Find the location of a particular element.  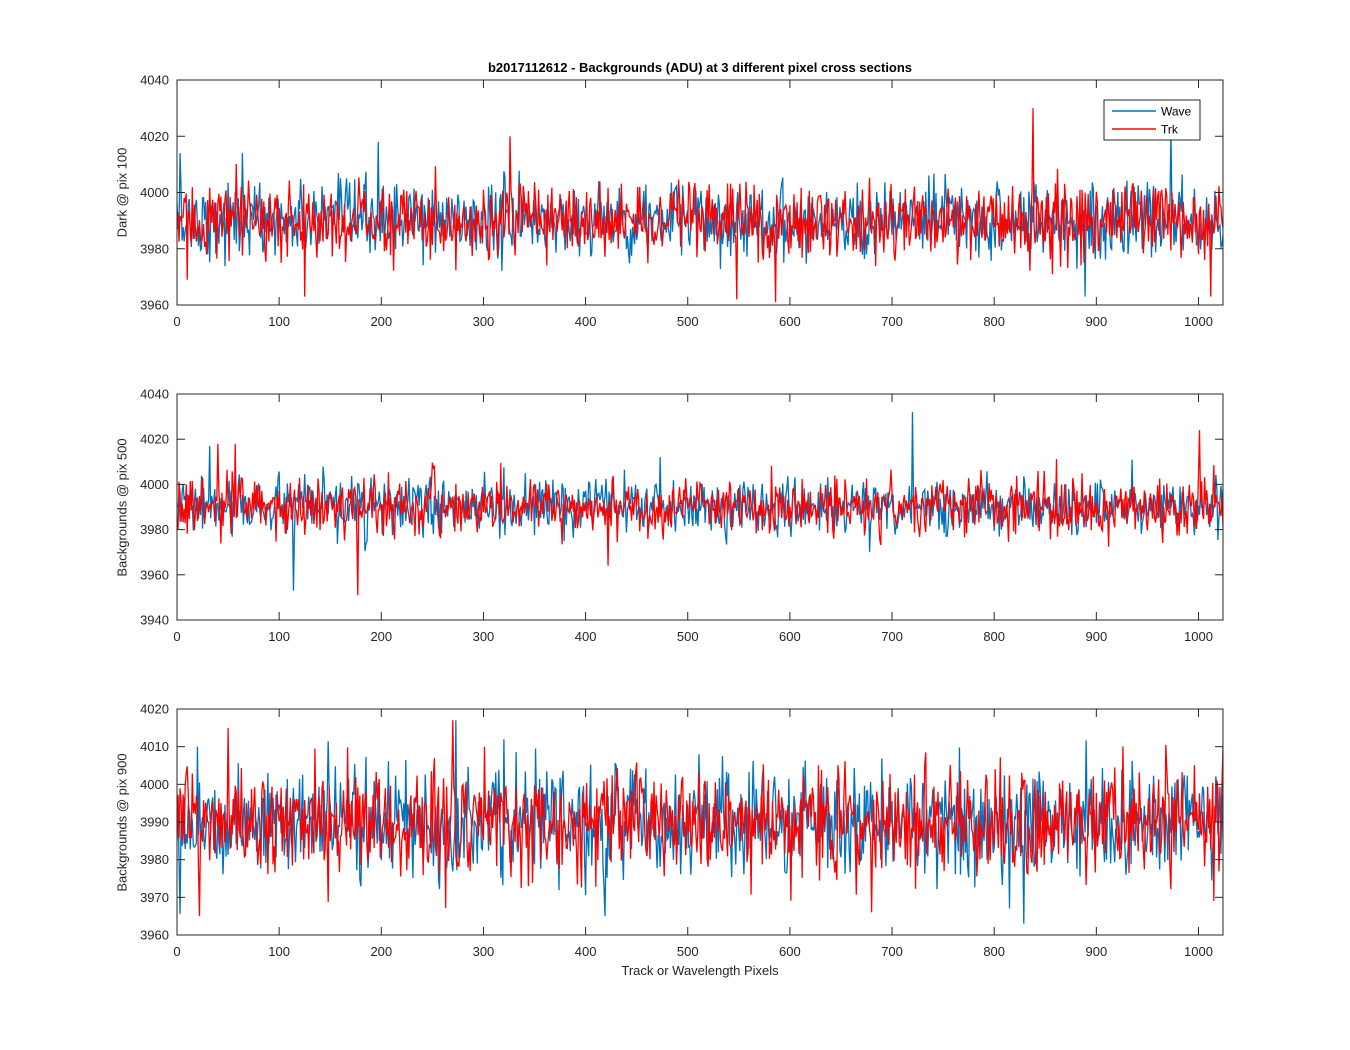

y-tick-label: 3970 is located at coordinates (154, 897).